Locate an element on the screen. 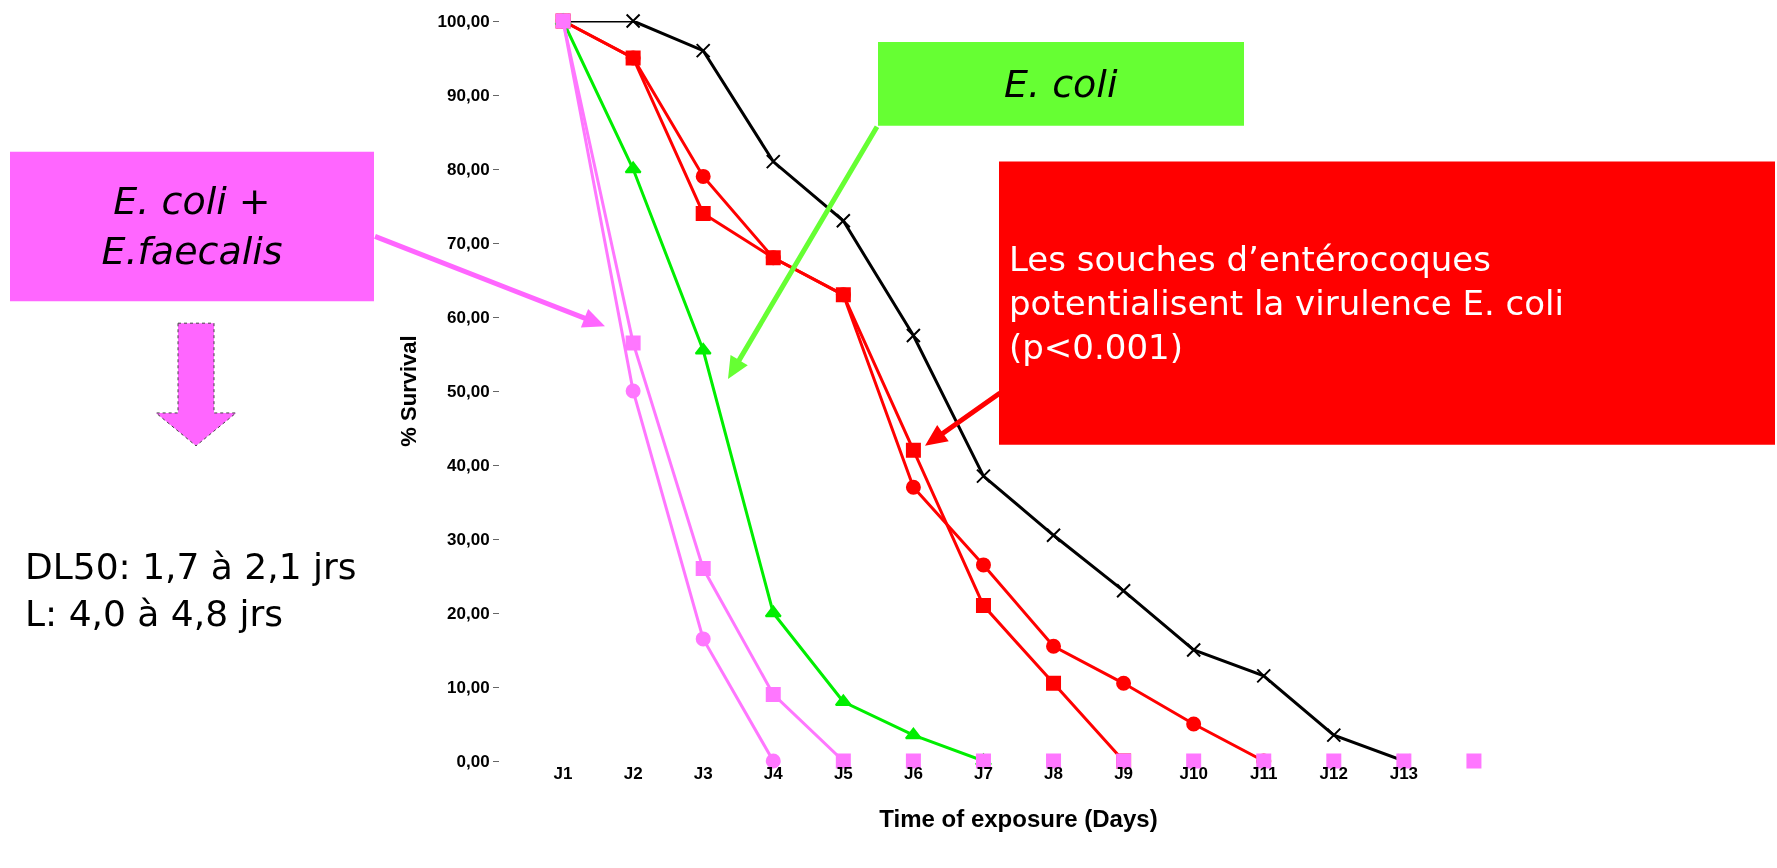 The image size is (1777, 868). x-tick-label: J4 is located at coordinates (773, 773).